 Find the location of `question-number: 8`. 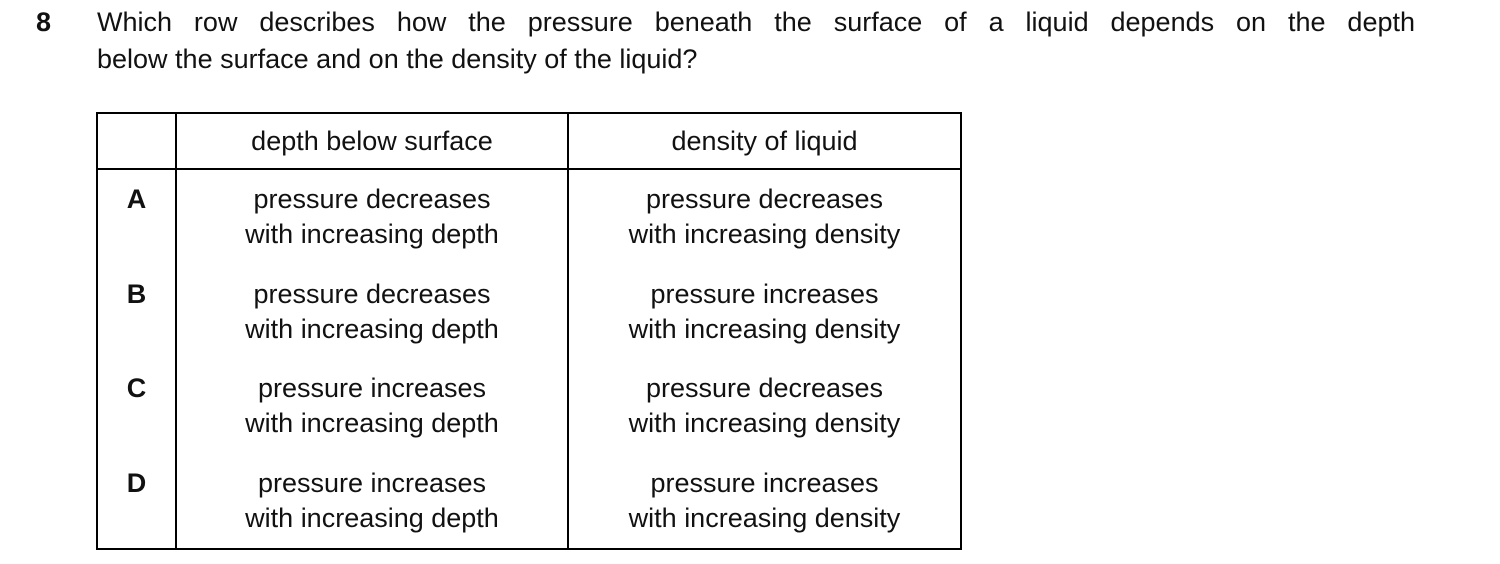

question-number: 8 is located at coordinates (44, 22).